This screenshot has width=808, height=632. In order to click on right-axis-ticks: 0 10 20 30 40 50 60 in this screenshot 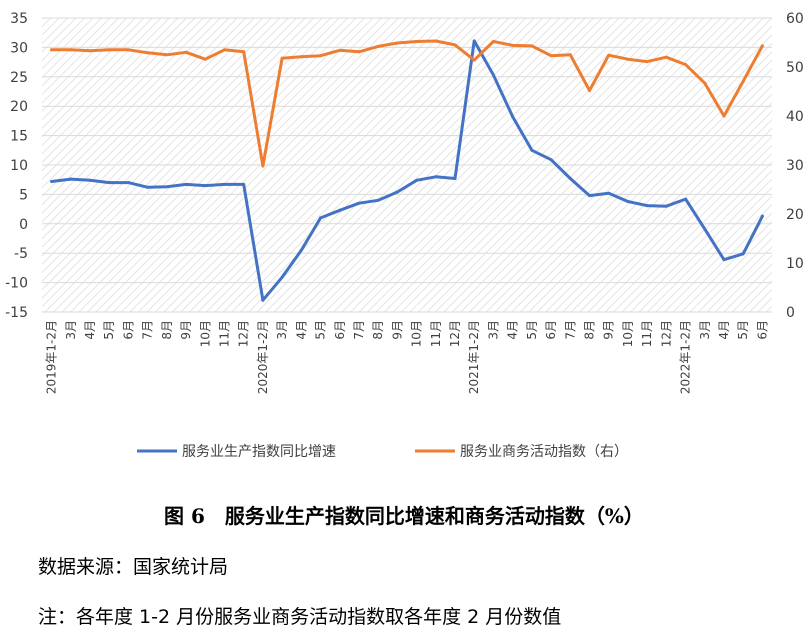, I will do `click(795, 166)`.